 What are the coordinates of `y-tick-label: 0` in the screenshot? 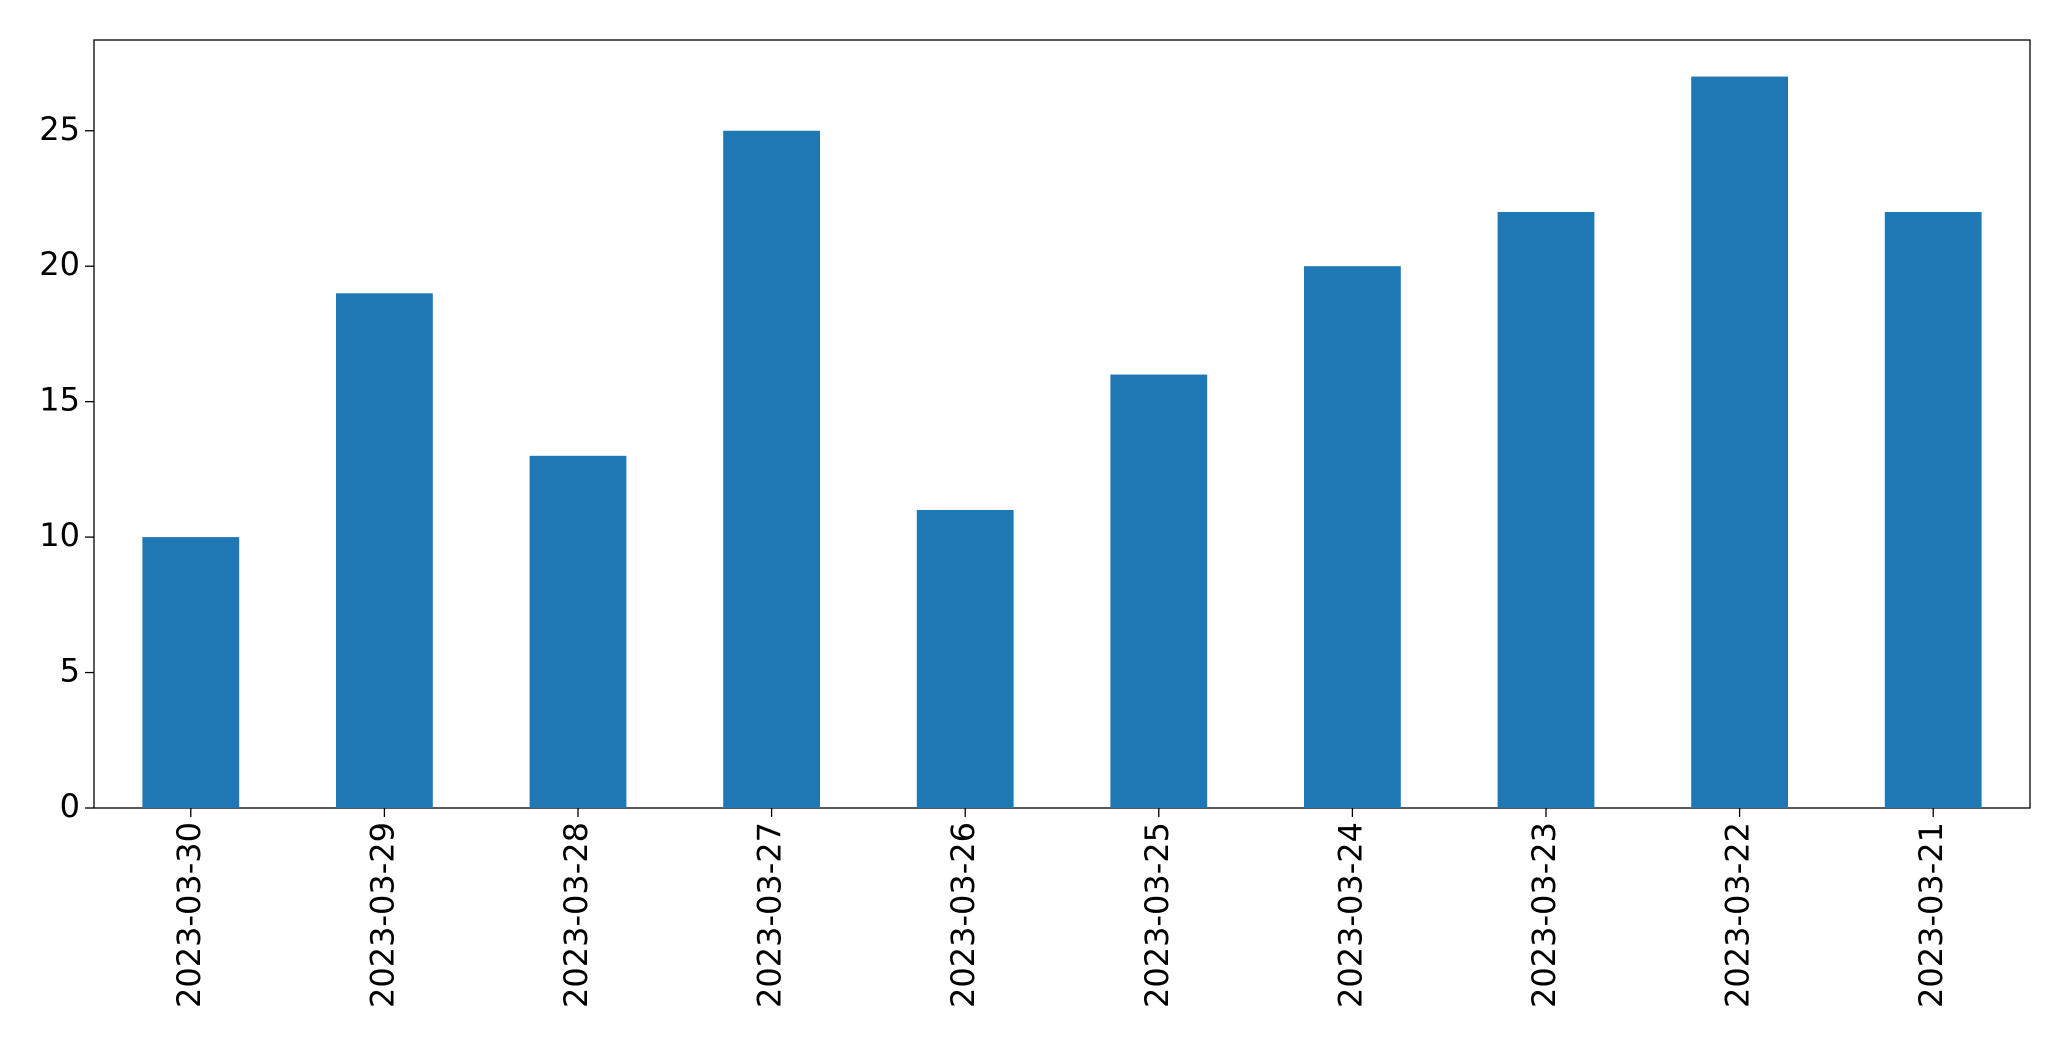 It's located at (70, 806).